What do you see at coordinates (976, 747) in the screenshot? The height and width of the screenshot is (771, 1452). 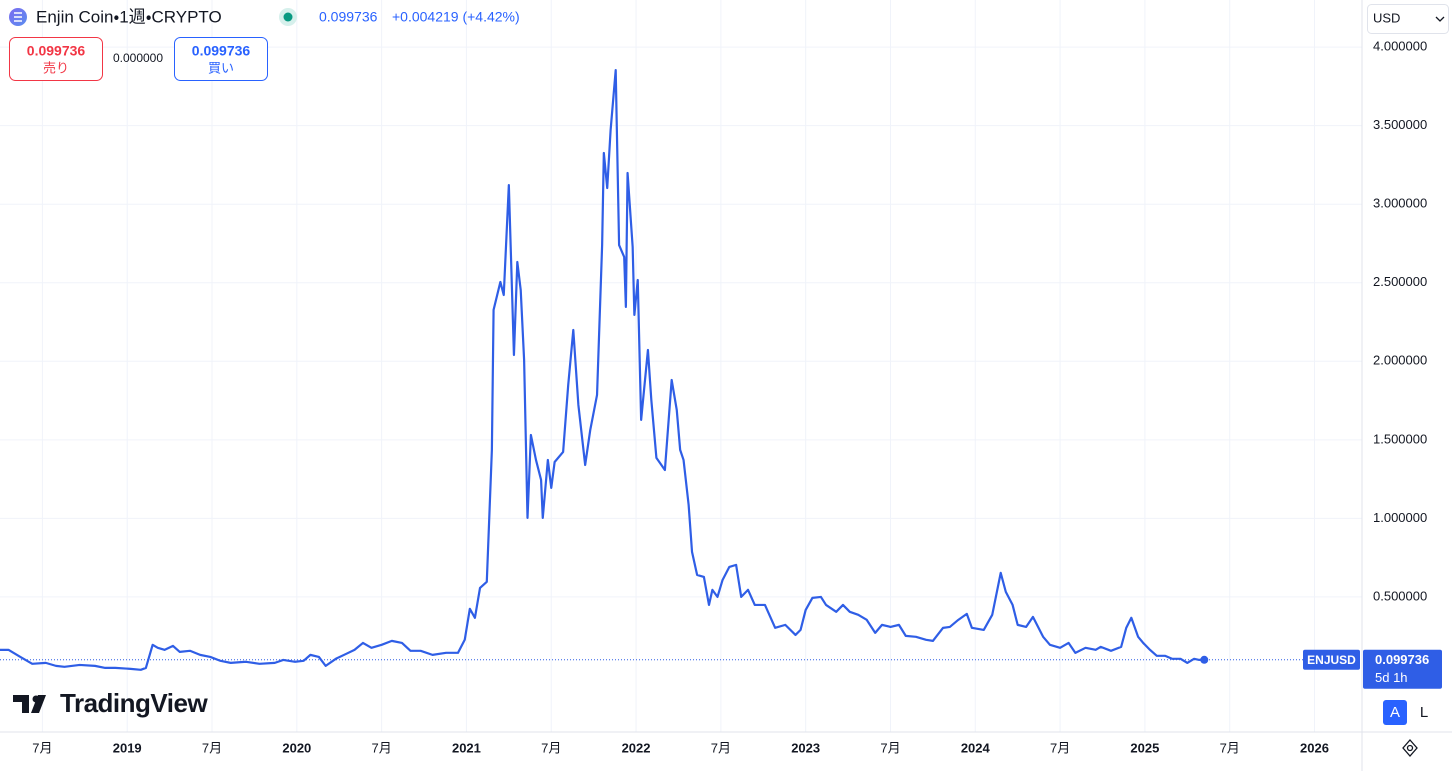 I see `x-tick-label: 2024` at bounding box center [976, 747].